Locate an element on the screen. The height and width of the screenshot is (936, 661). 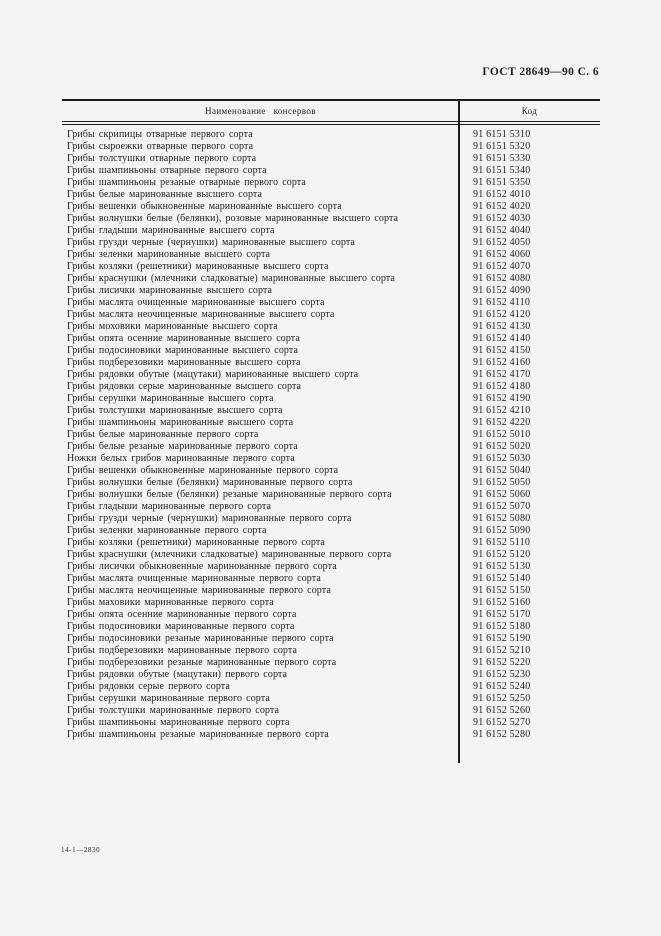
column-header-code: Код is located at coordinates (529, 111).